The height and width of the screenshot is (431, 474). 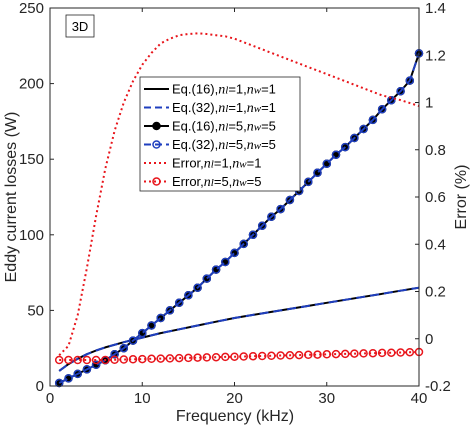 I want to click on annotation-label: 3D, so click(x=80, y=26).